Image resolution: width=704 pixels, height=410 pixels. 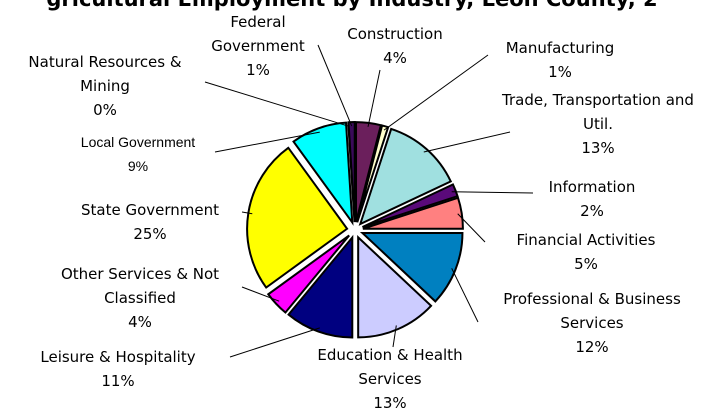 I want to click on slice-label: Education & Health Services 13%, so click(x=390, y=376).